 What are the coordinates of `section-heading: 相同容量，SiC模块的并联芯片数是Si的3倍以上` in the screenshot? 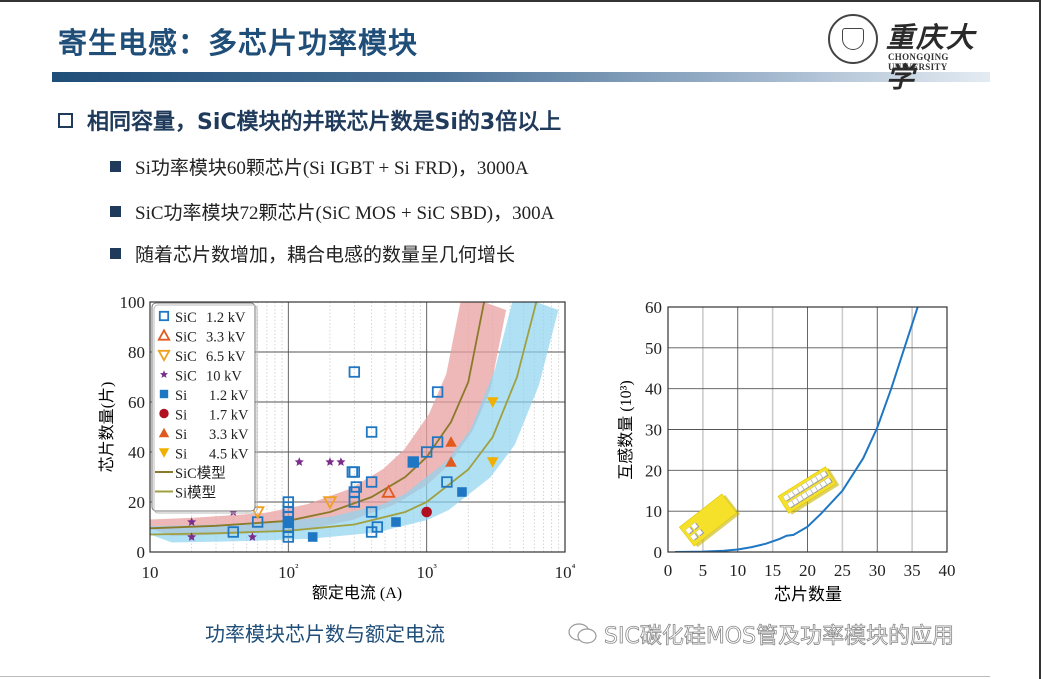 It's located at (309, 120).